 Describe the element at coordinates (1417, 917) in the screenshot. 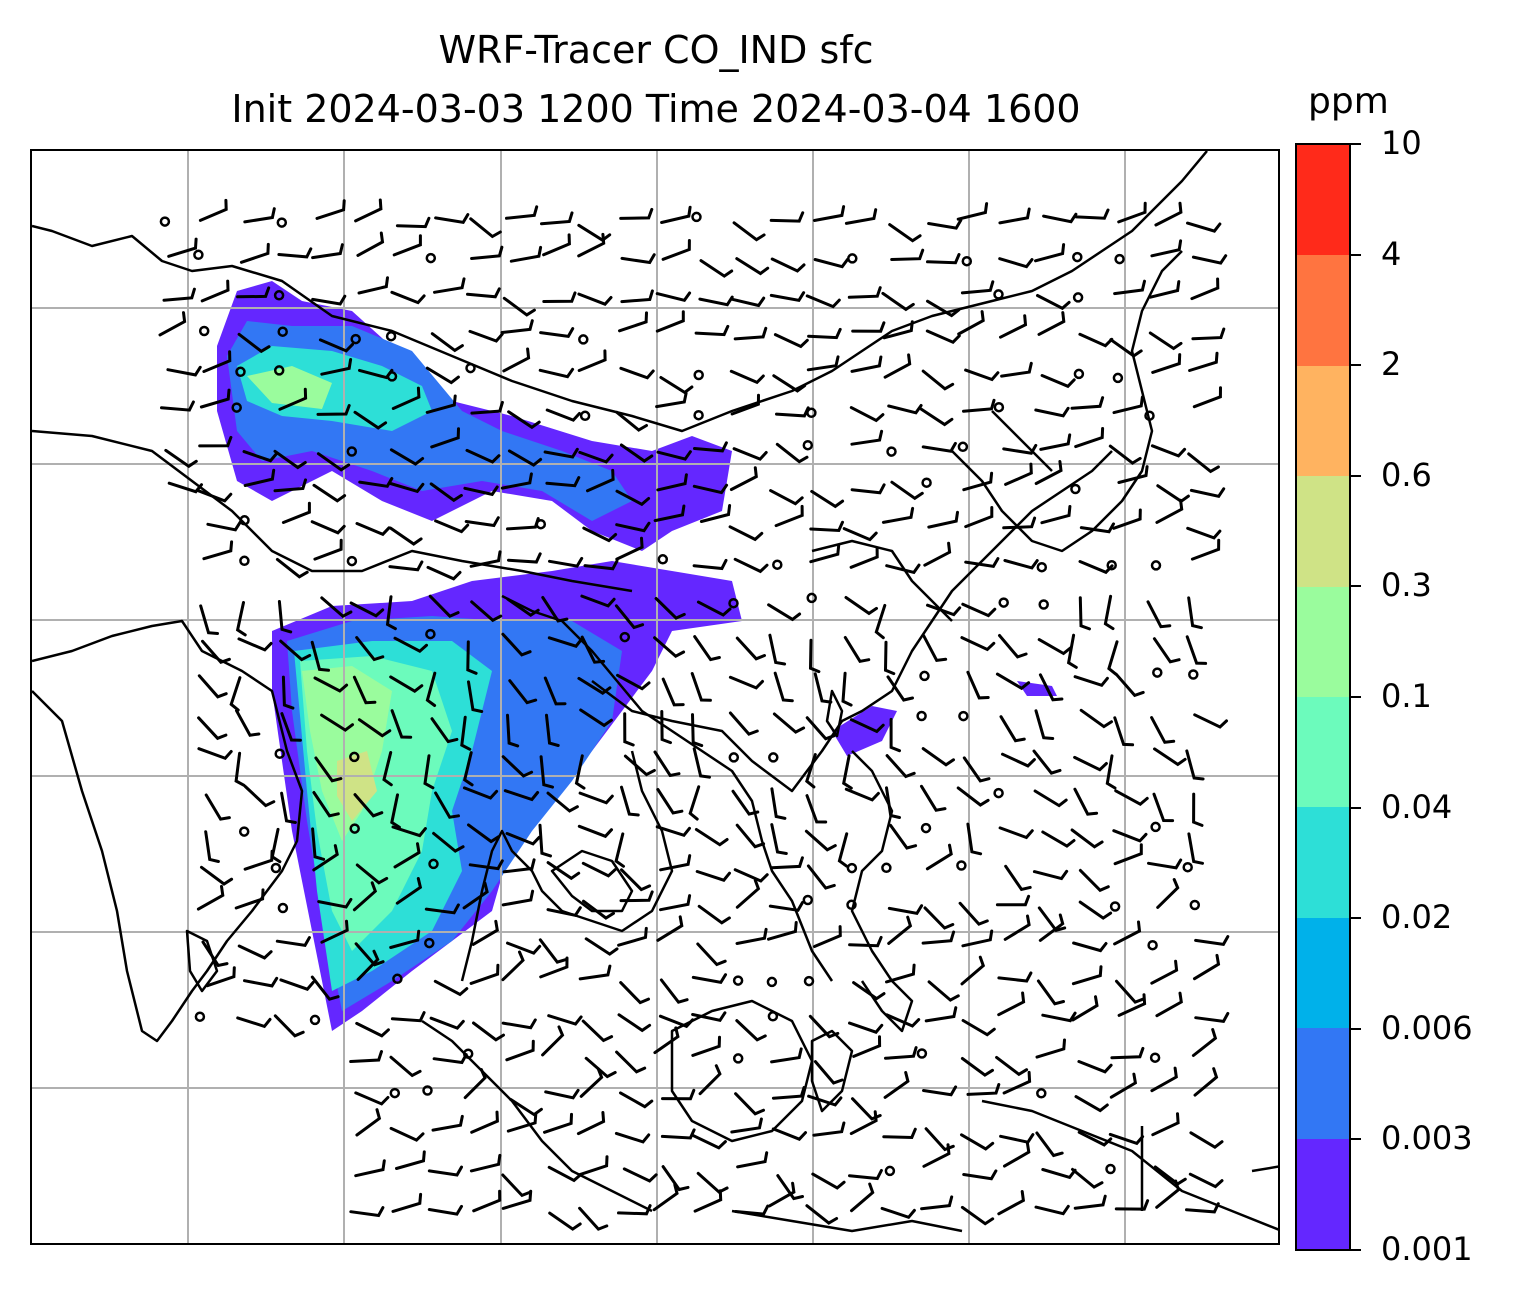

I see `colorbar-tick-label: 0.02` at that location.